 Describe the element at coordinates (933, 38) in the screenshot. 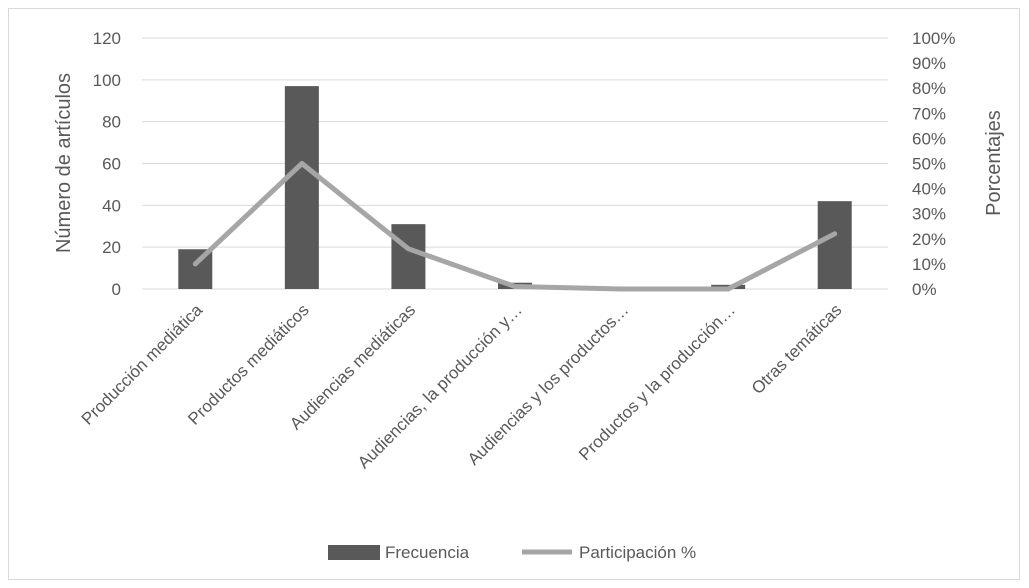

I see `y2-tick-label: 100%` at that location.